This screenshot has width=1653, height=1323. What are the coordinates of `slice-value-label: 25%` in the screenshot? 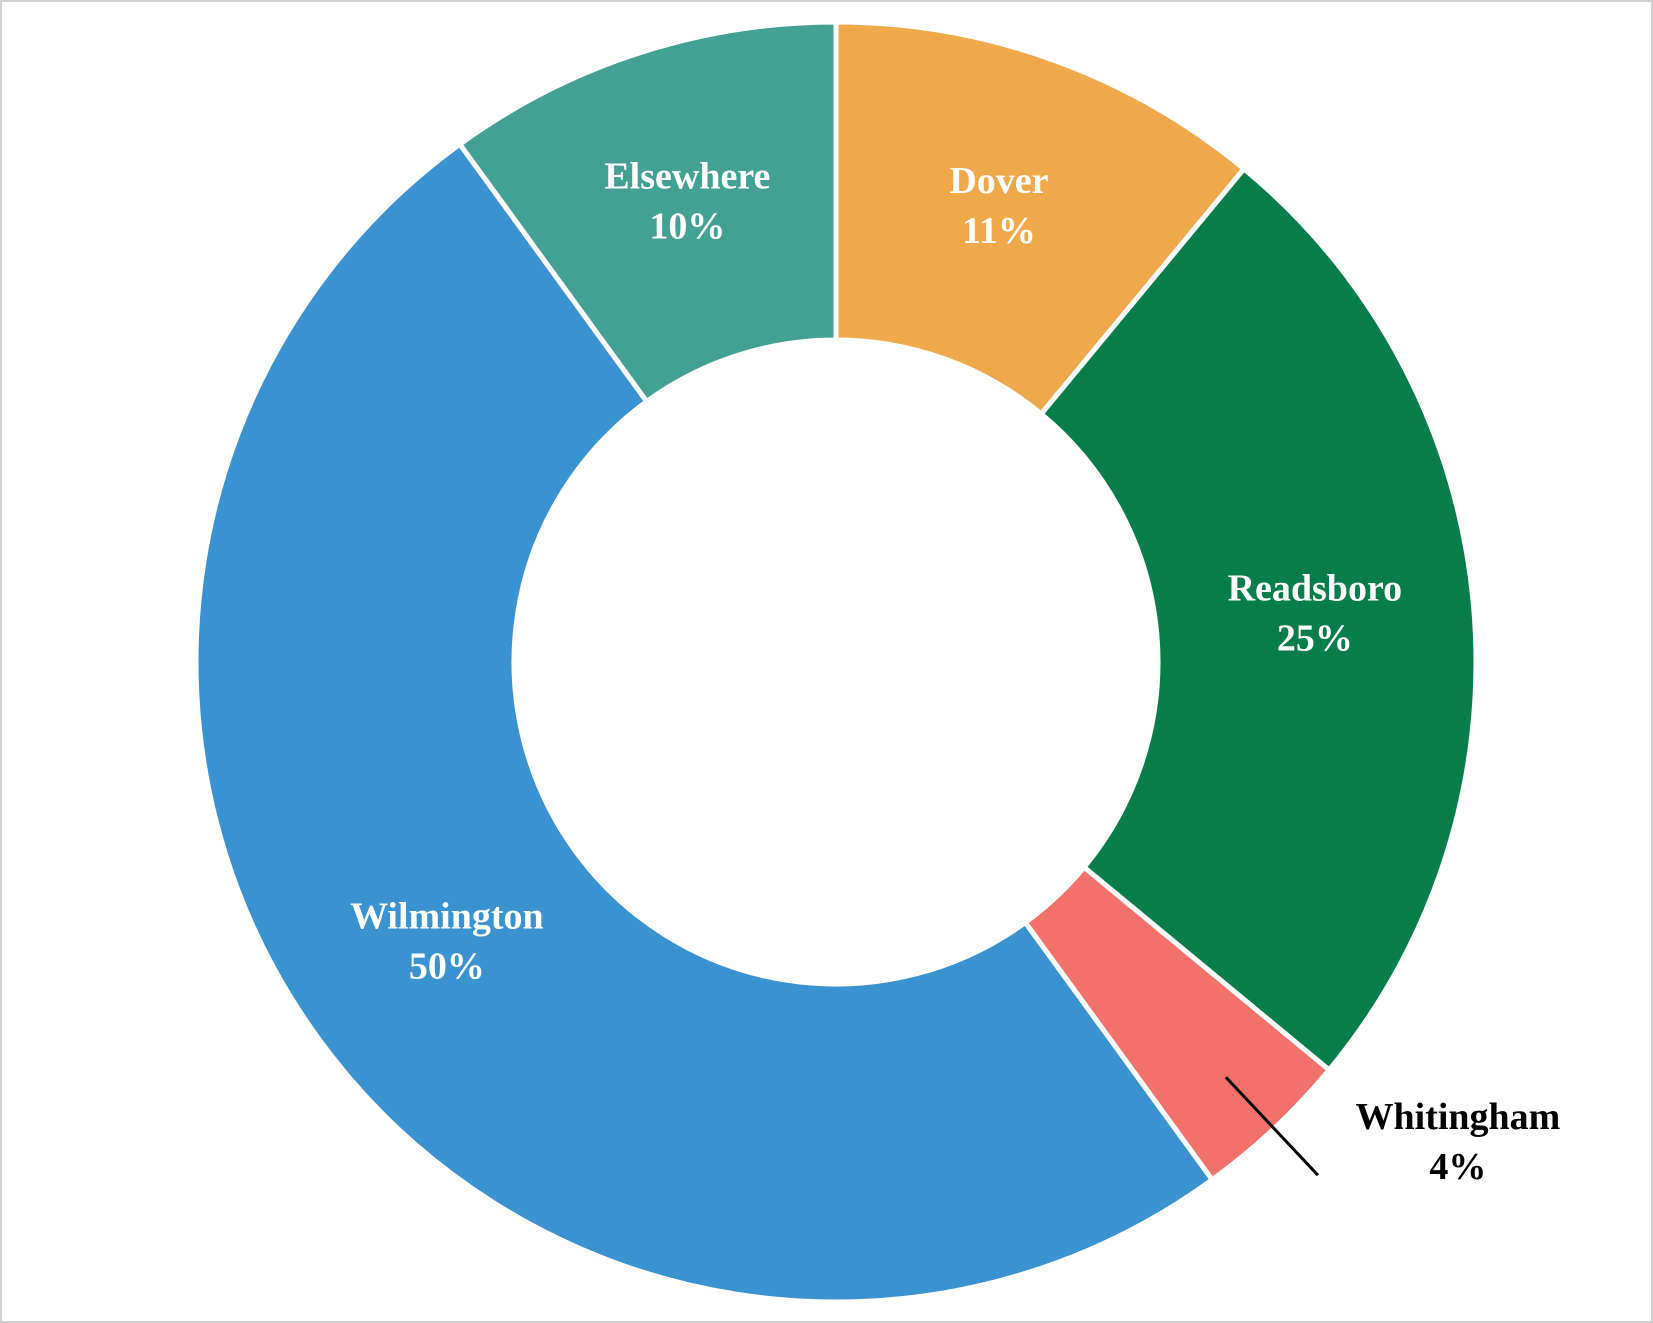 It's located at (1315, 638).